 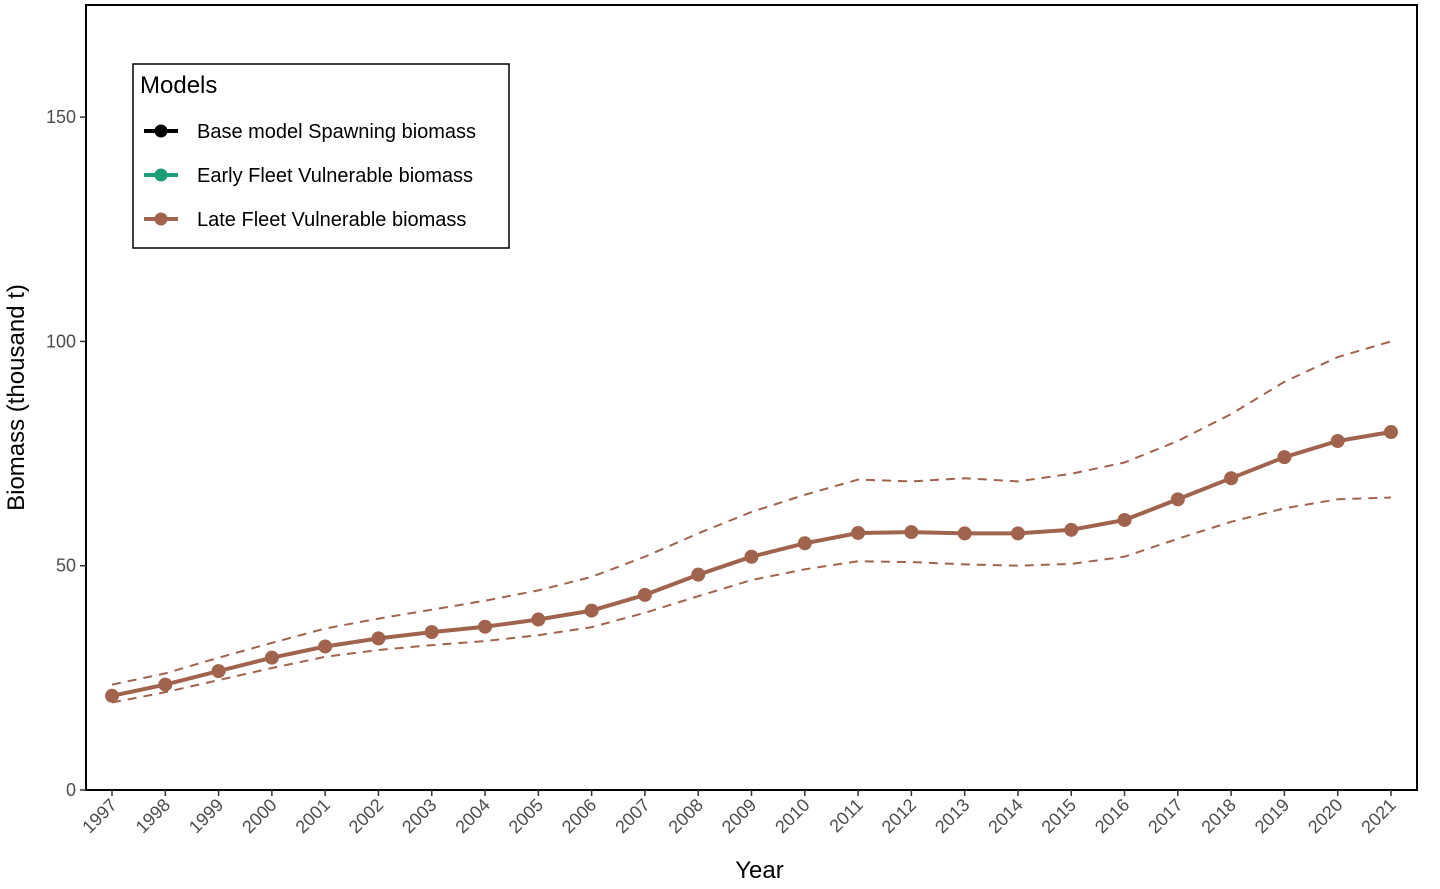 I want to click on legend-box, so click(x=321, y=156).